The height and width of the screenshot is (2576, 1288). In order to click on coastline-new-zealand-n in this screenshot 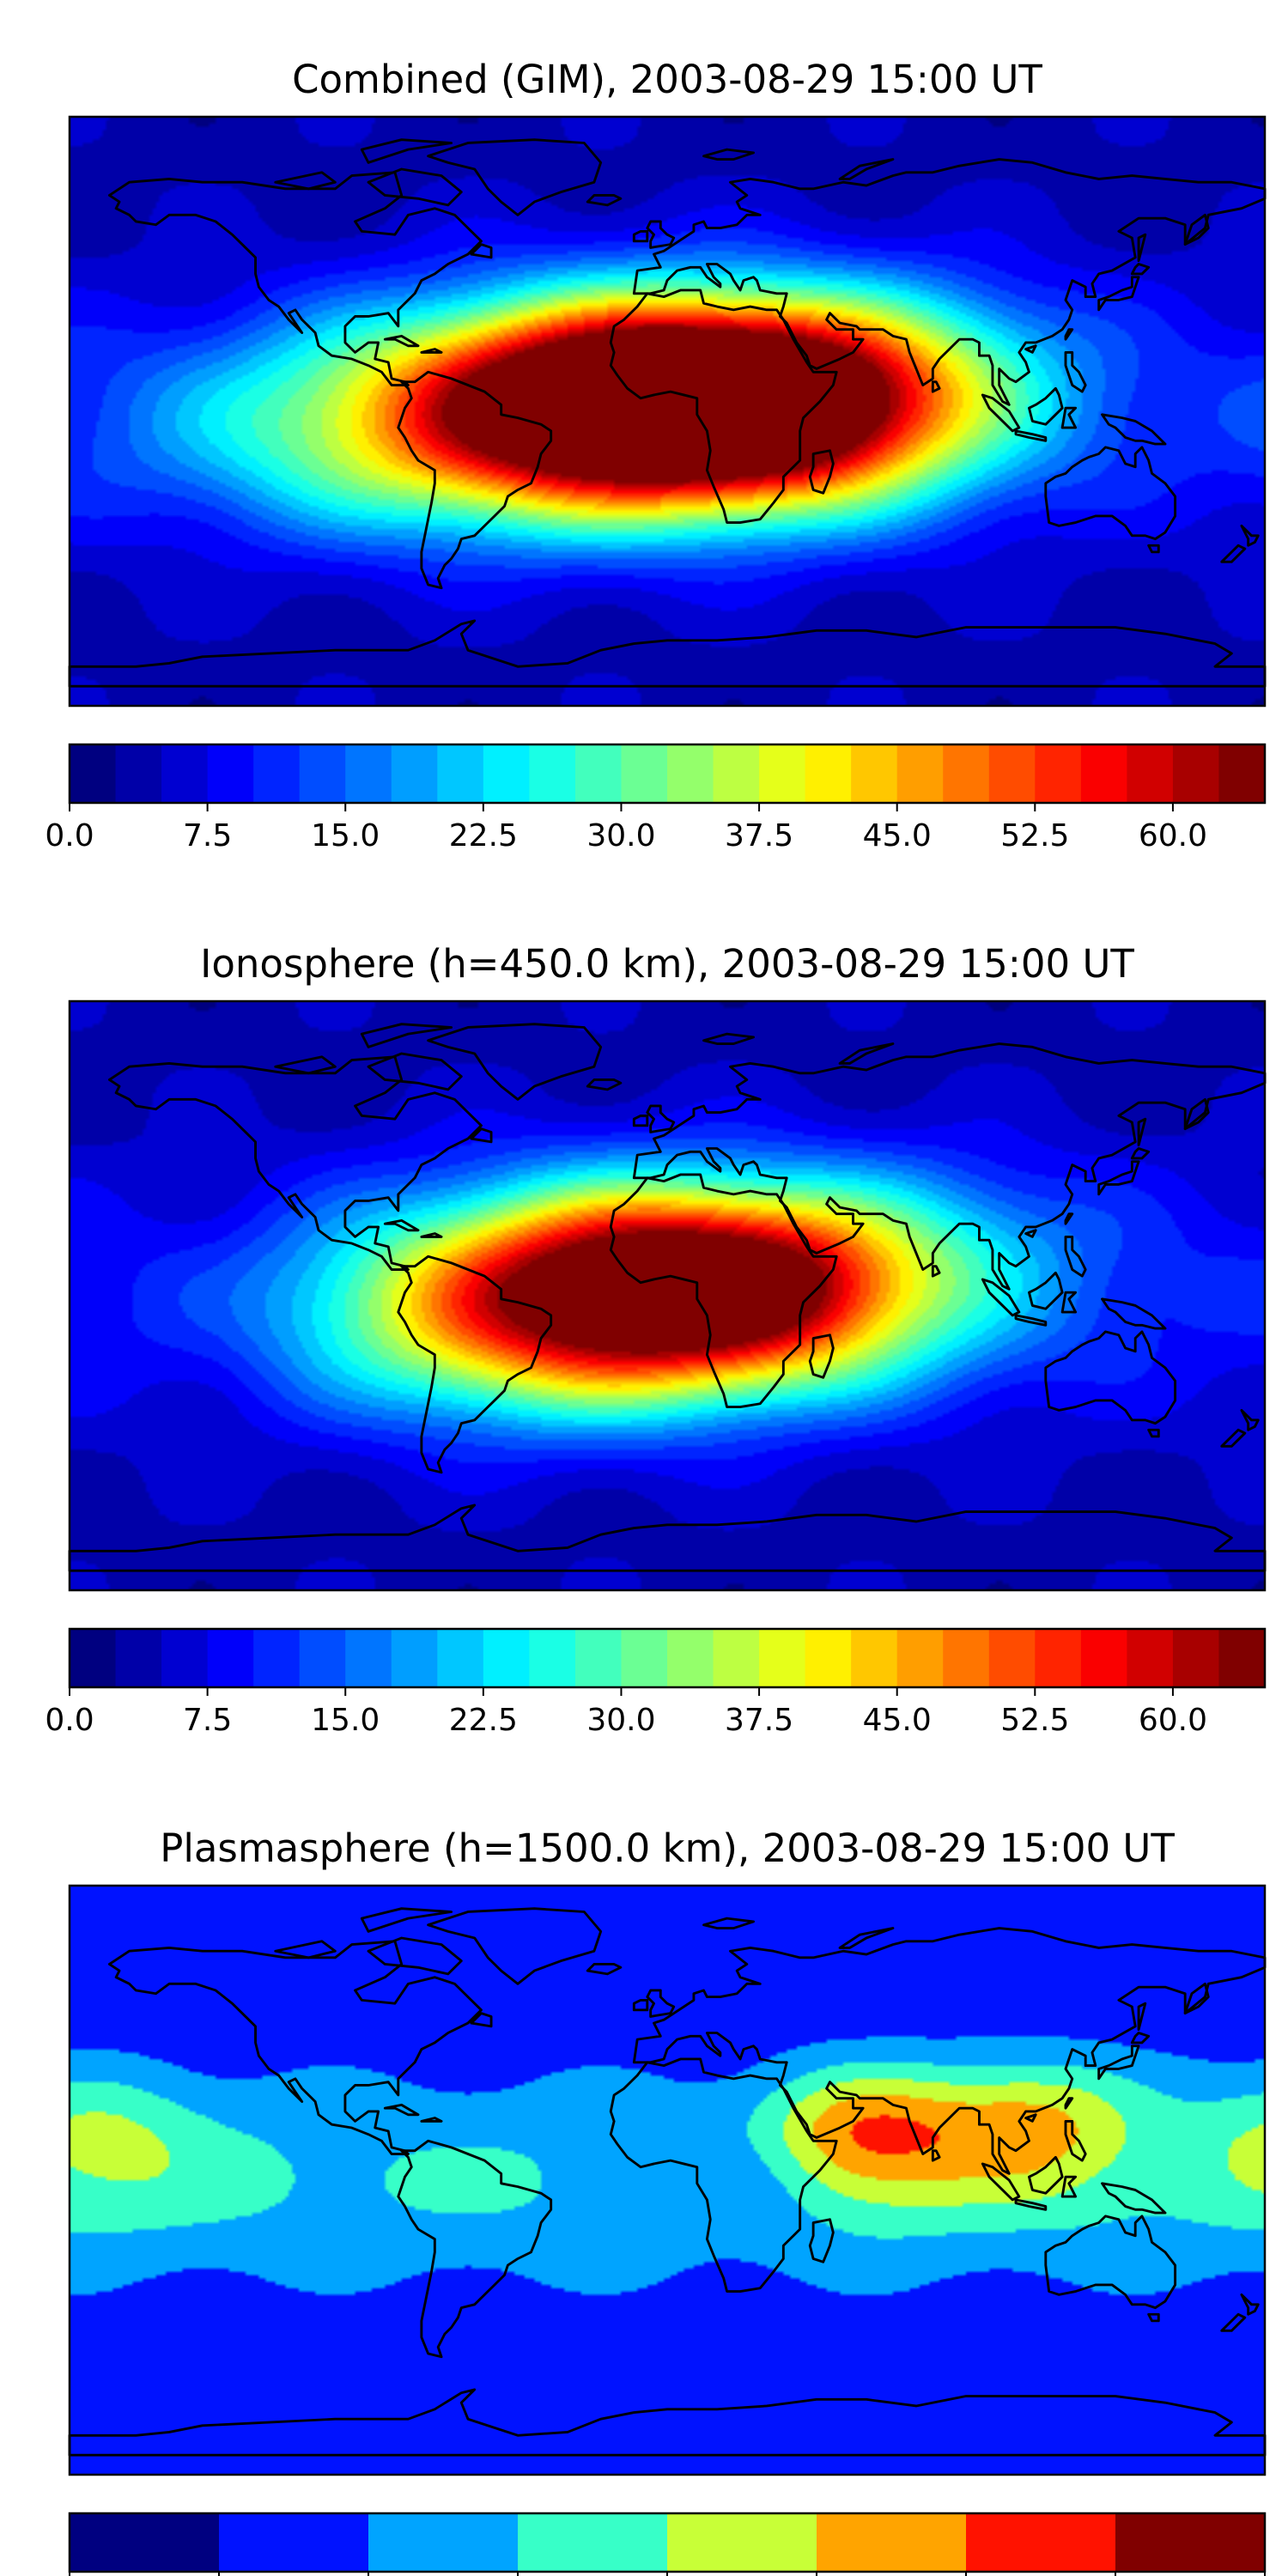, I will do `click(1250, 1419)`.